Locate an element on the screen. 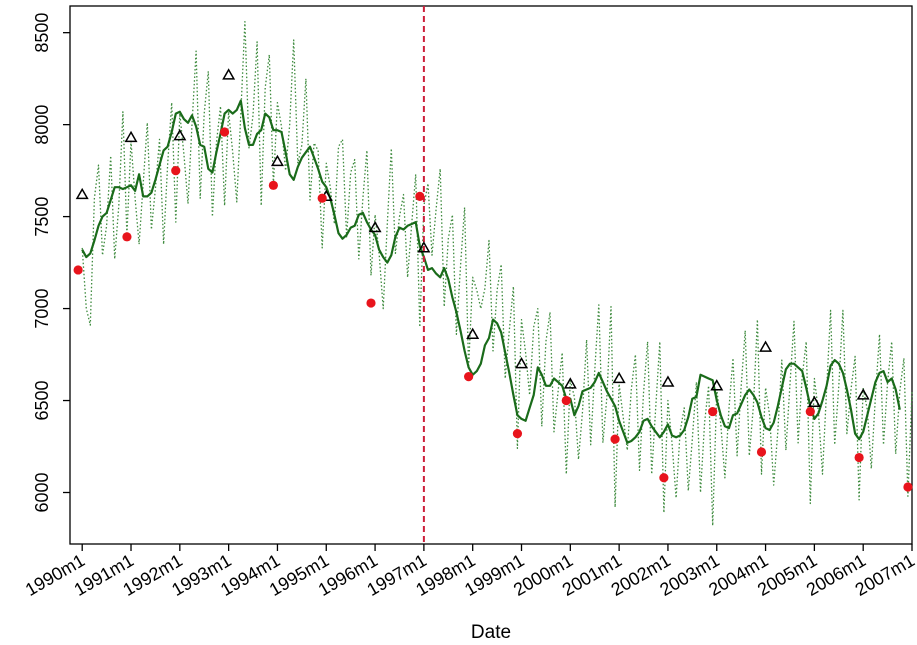  y-tick-label: 8500 is located at coordinates (42, 33).